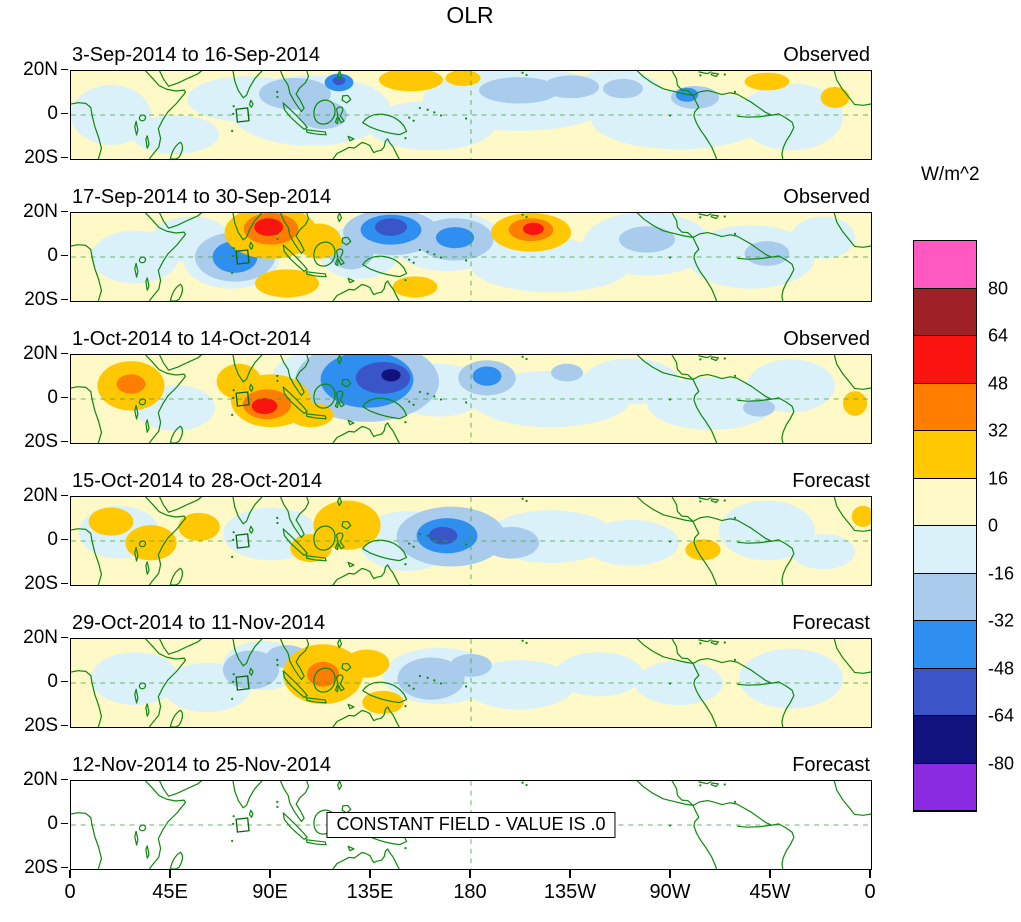  Describe the element at coordinates (998, 478) in the screenshot. I see `colorbar-tick-label: 16` at that location.